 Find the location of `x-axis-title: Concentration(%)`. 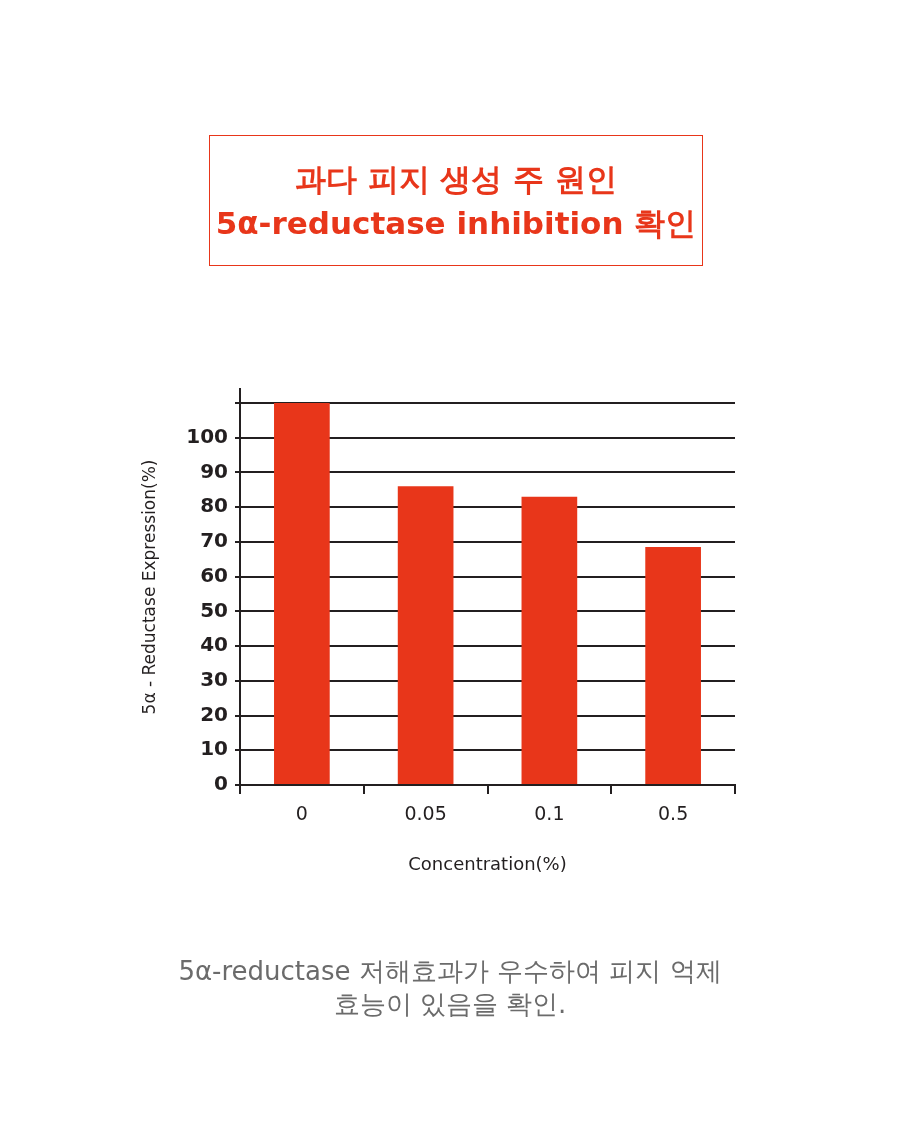

x-axis-title: Concentration(%) is located at coordinates (487, 863).